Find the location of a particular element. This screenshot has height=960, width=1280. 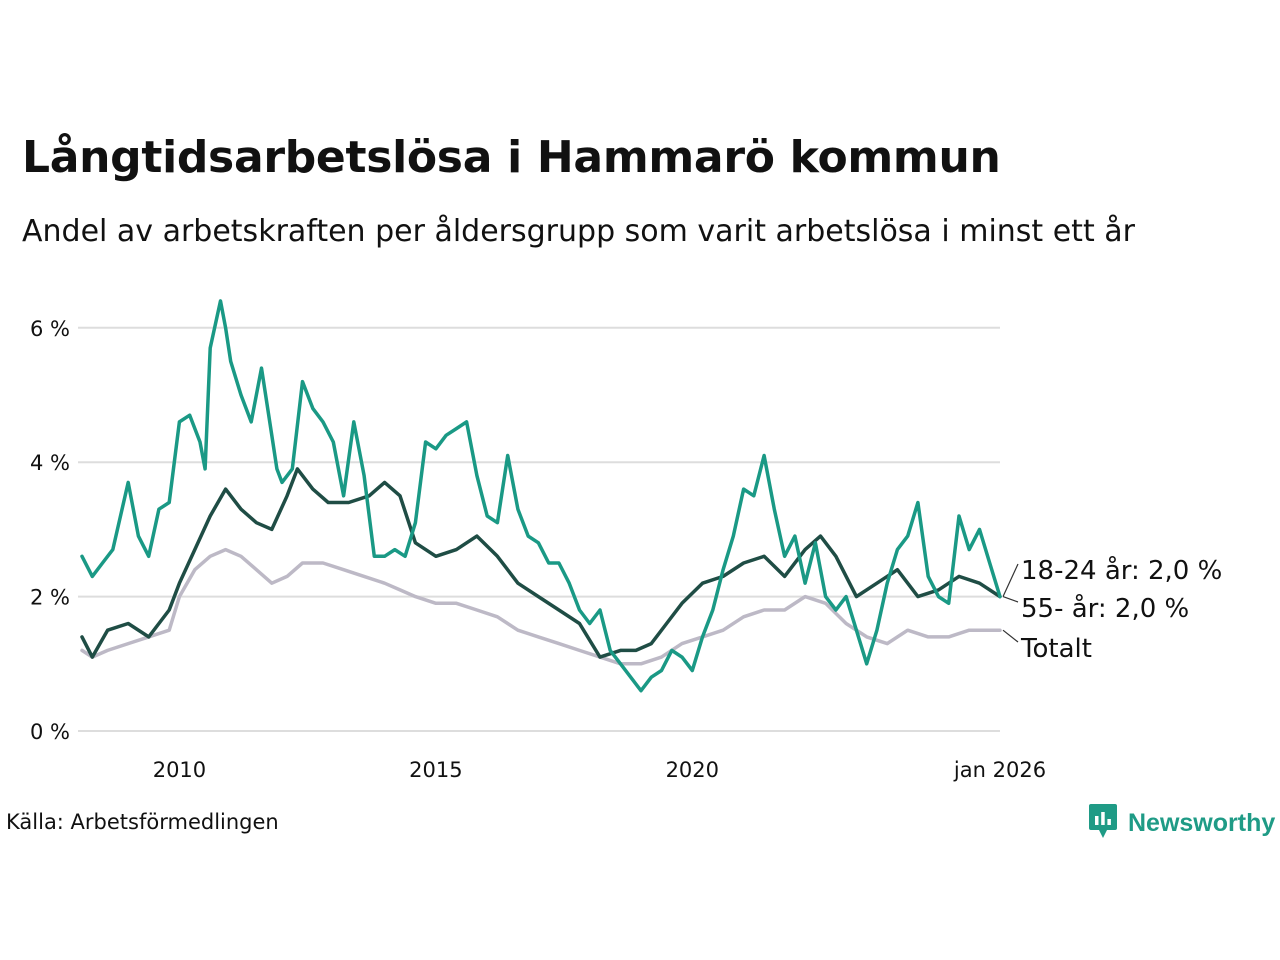

y-tick-label: 4 % is located at coordinates (50, 463).